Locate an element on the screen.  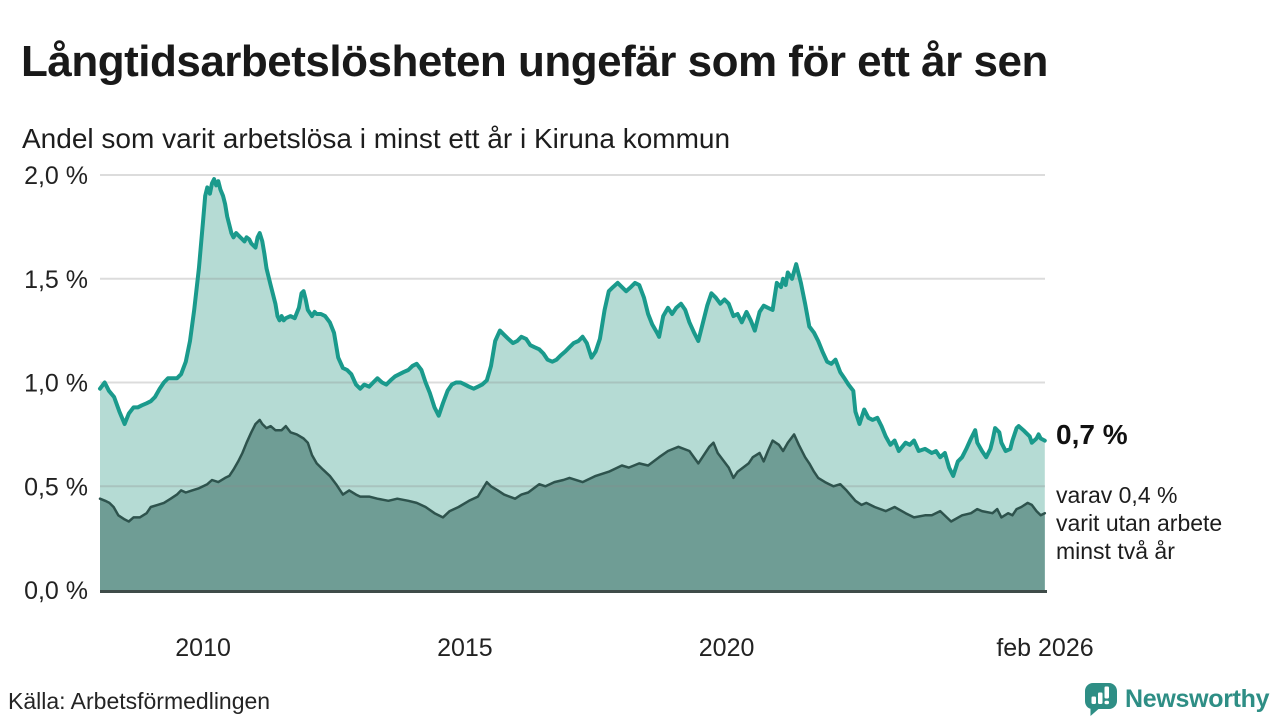
source-note: Källa: Arbetsförmedlingen is located at coordinates (139, 701).